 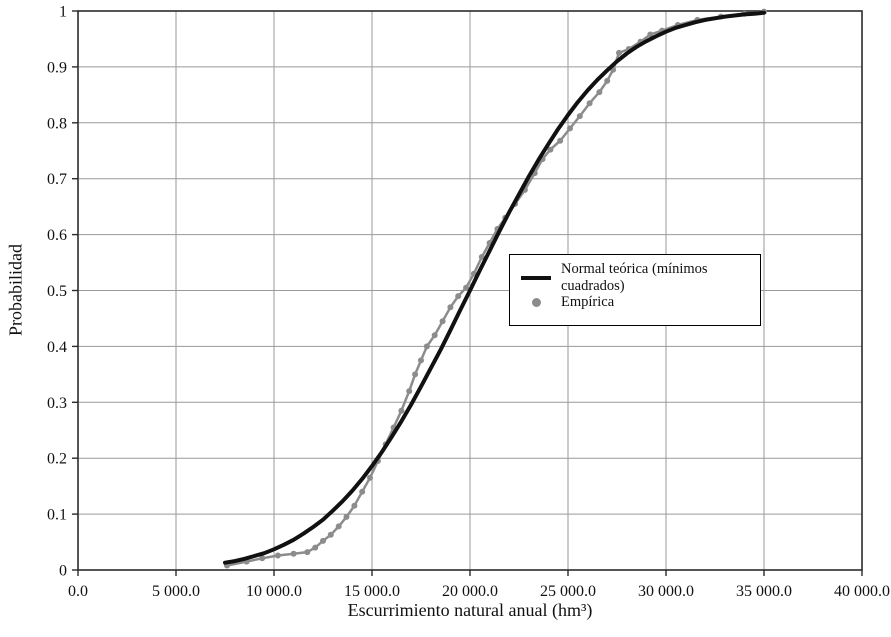 I want to click on y-tick-label: 0.2, so click(x=57, y=459).